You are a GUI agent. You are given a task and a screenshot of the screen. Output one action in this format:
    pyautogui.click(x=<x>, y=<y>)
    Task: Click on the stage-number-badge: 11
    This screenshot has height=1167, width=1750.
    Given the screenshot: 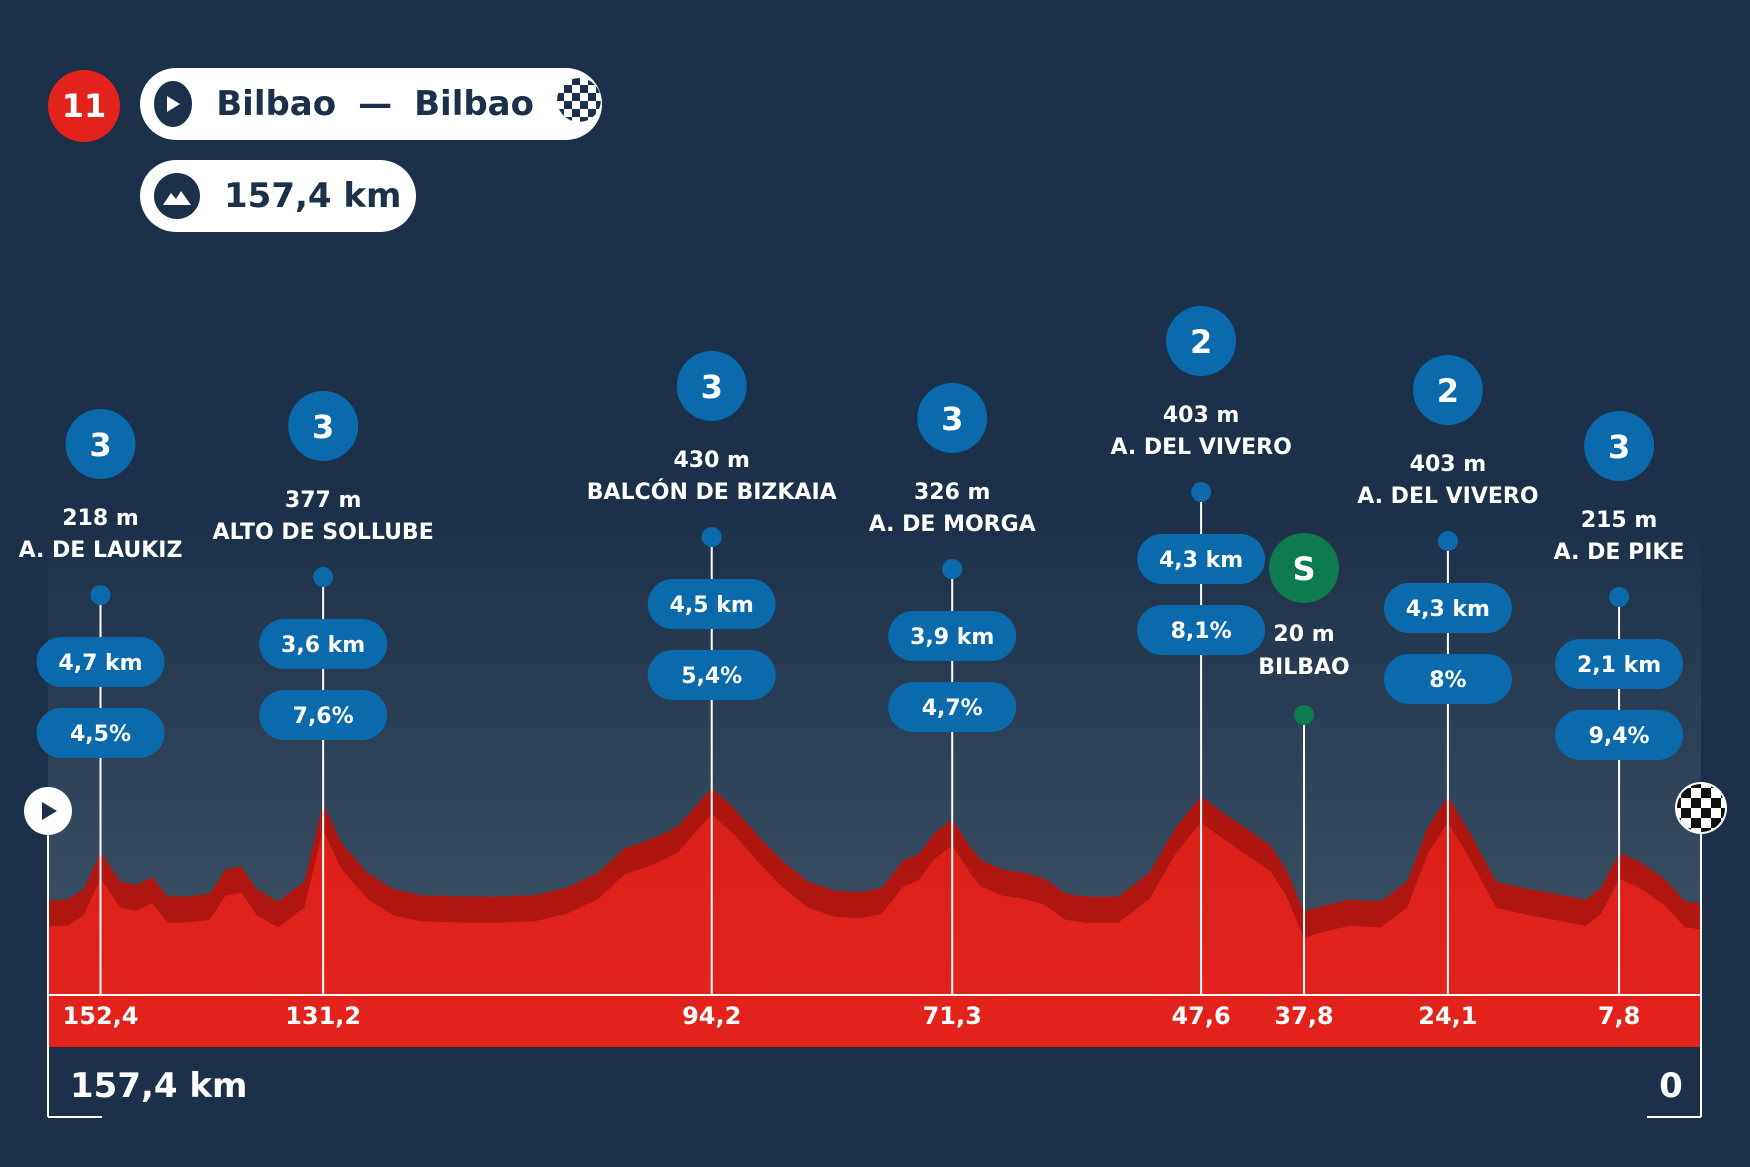 What is the action you would take?
    pyautogui.click(x=84, y=106)
    